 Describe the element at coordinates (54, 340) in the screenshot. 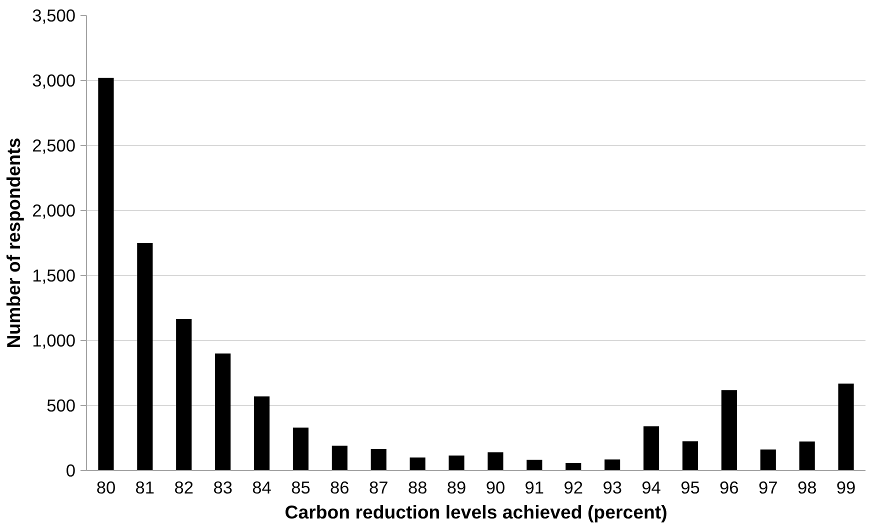

I see `y-tick-label: 1,000` at that location.